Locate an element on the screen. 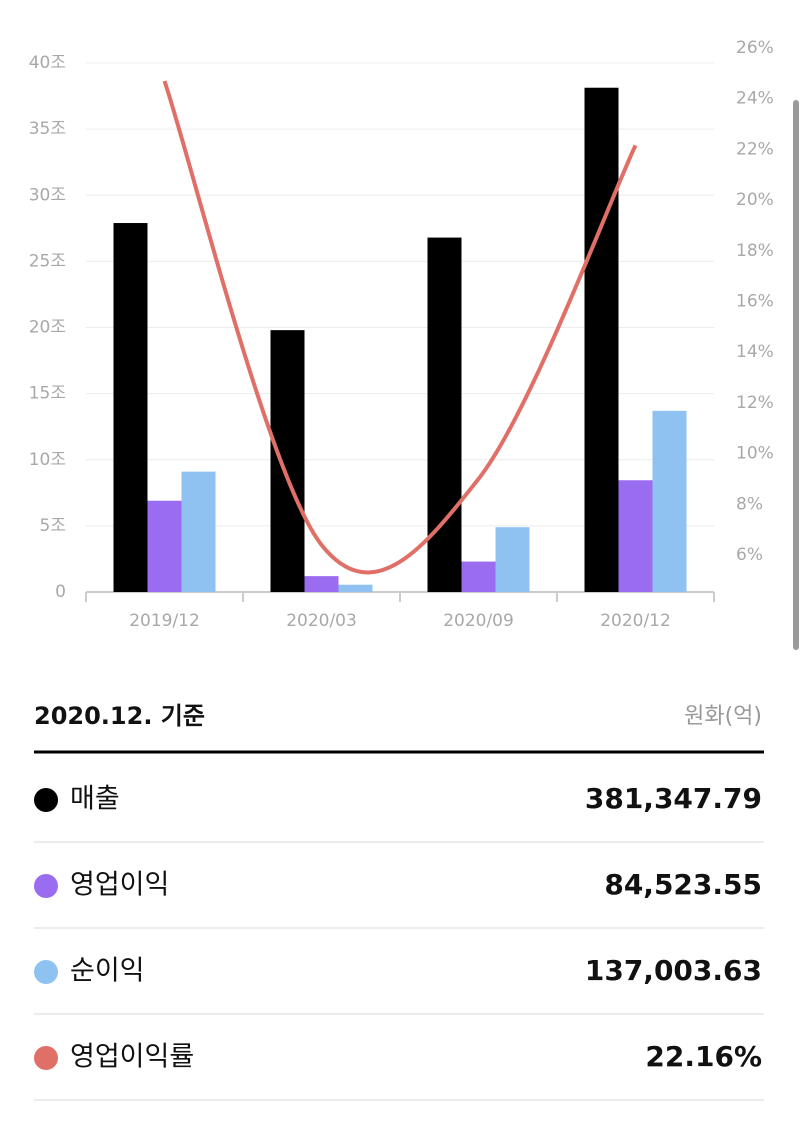 This screenshot has width=800, height=1132. legend-name: 순이익 is located at coordinates (107, 971).